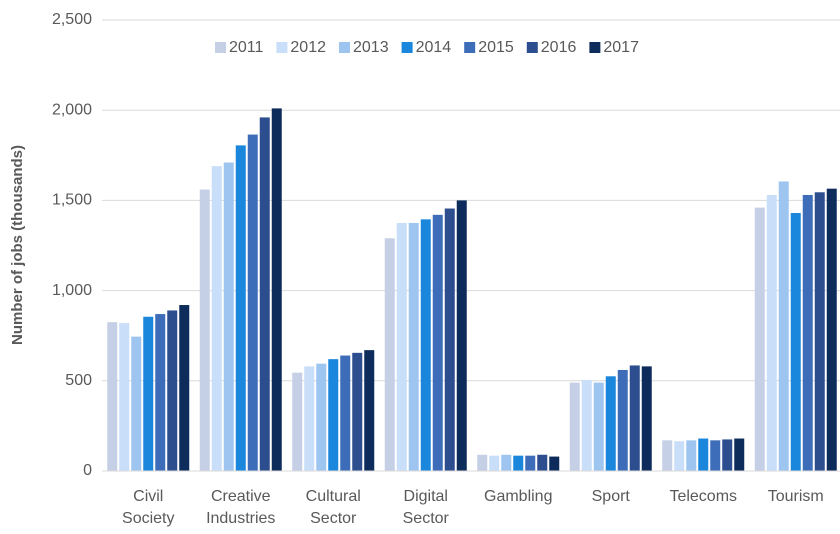  I want to click on y-tick-label: 2,500, so click(72, 19).